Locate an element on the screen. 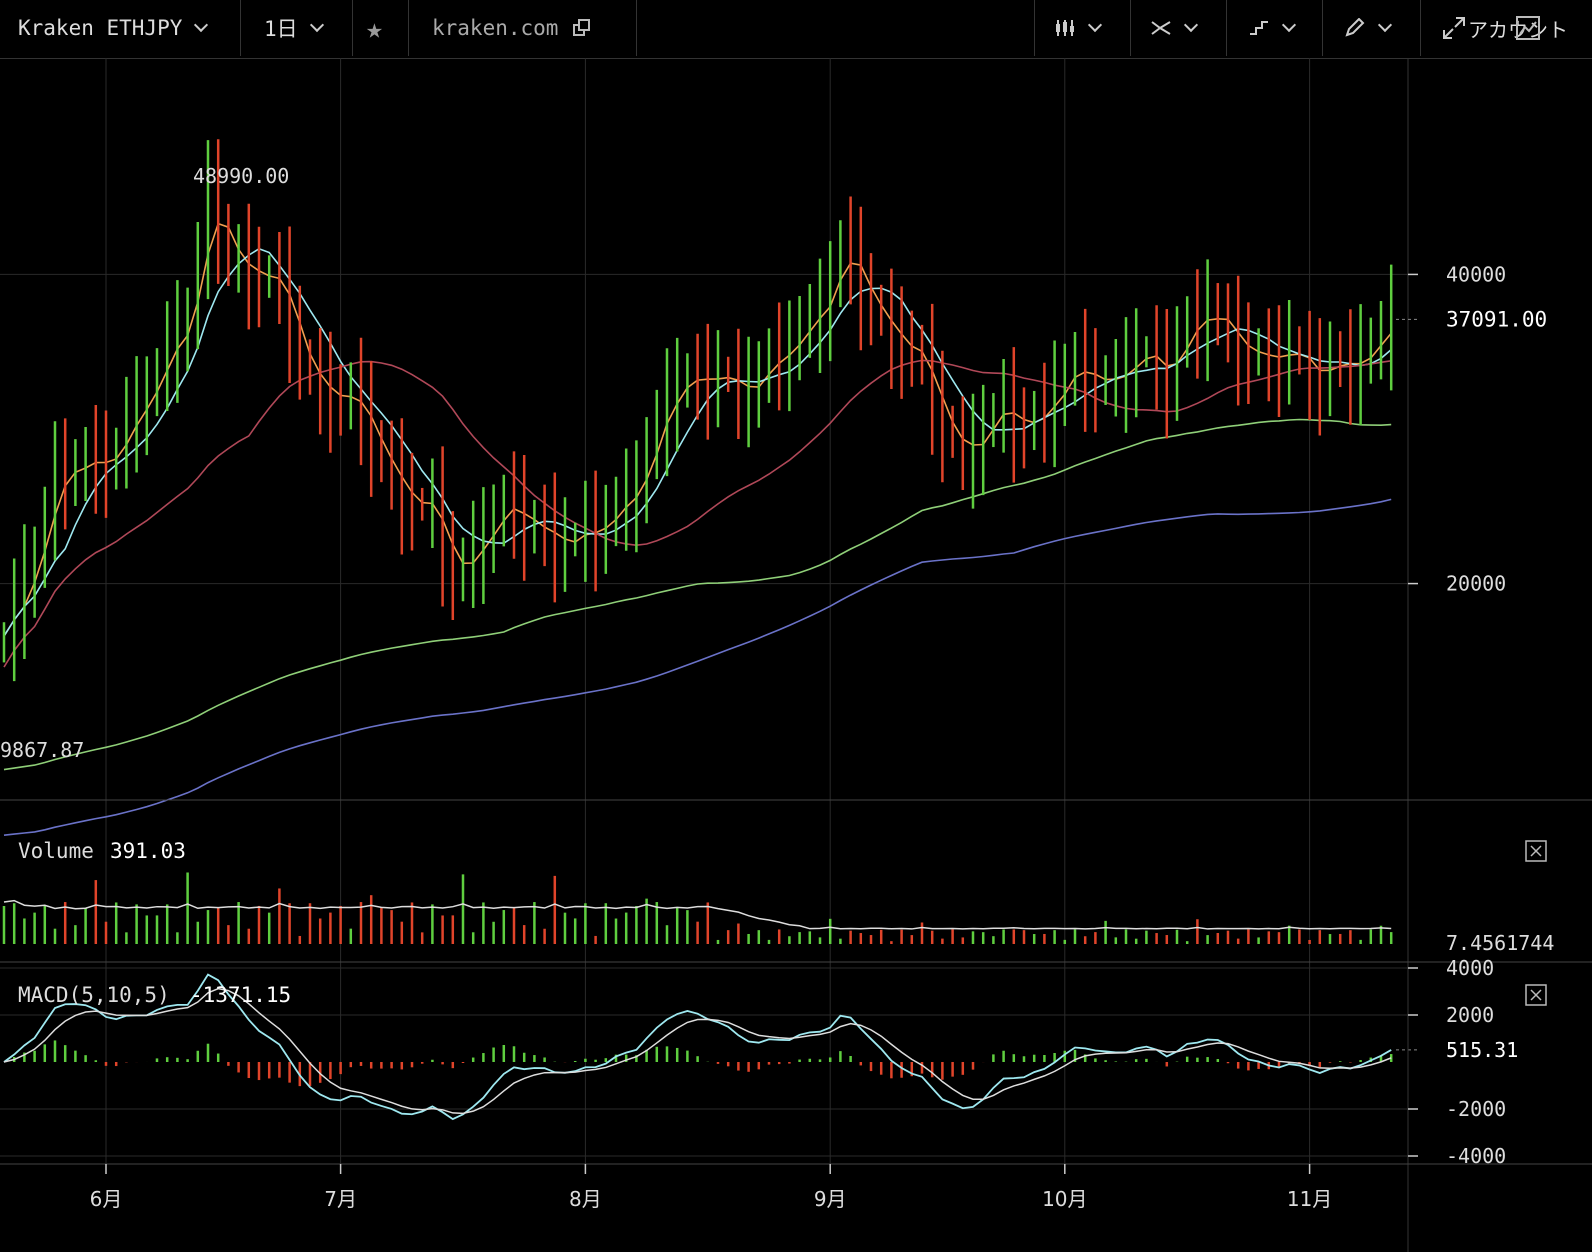  macd-tick-label: 515.31 is located at coordinates (1482, 1050).